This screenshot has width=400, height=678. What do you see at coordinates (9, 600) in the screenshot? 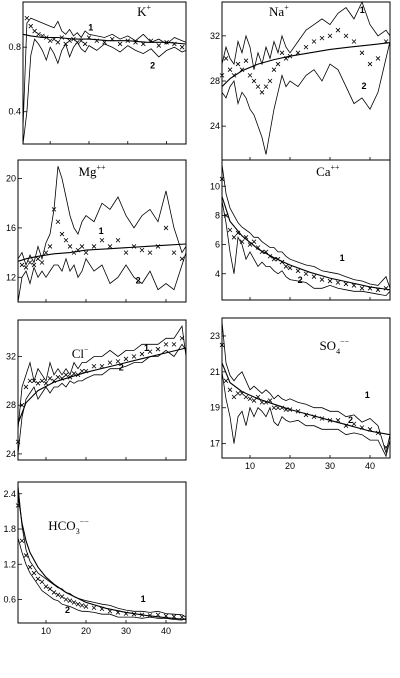
I see `y-tick-label: 0.6` at bounding box center [9, 600].